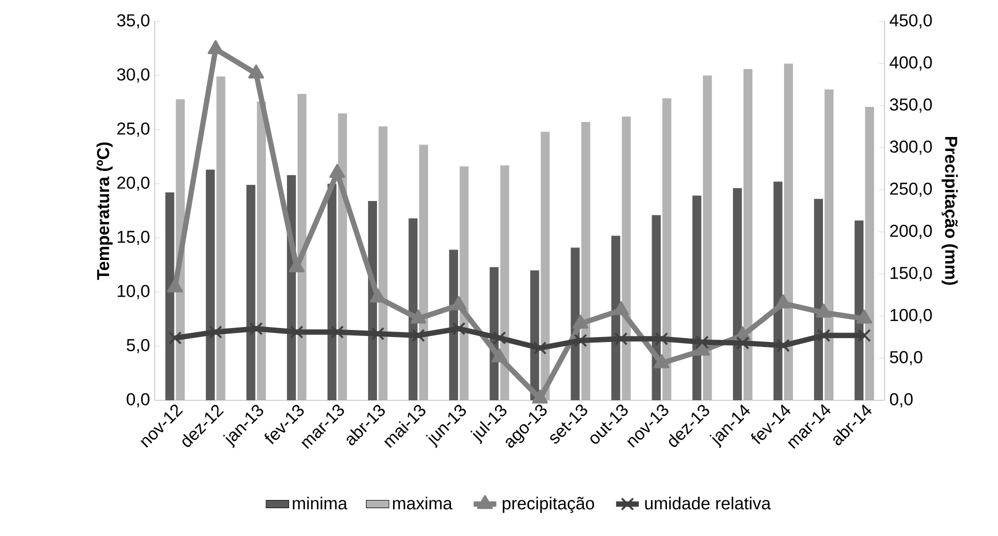 The width and height of the screenshot is (998, 536). What do you see at coordinates (134, 291) in the screenshot?
I see `y-tick-label: 10,0` at bounding box center [134, 291].